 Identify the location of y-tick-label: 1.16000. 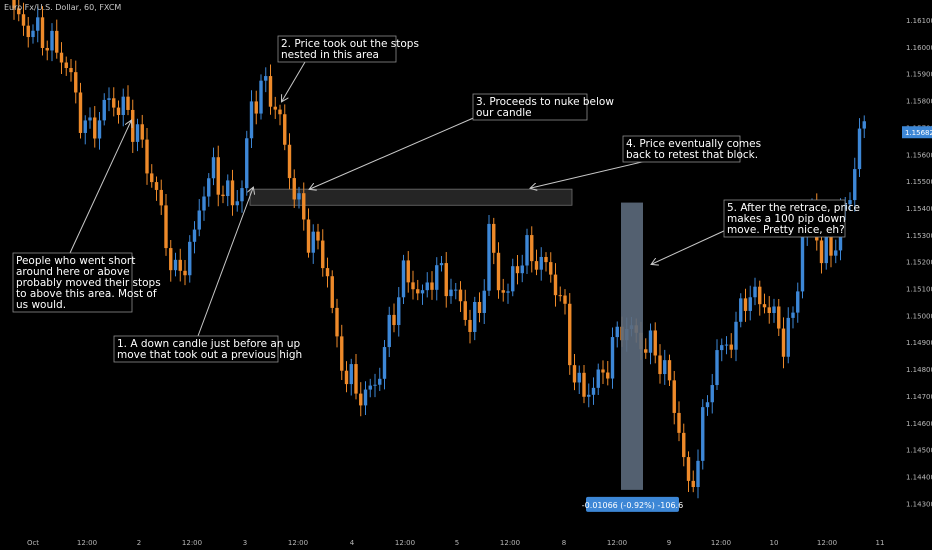
(919, 48).